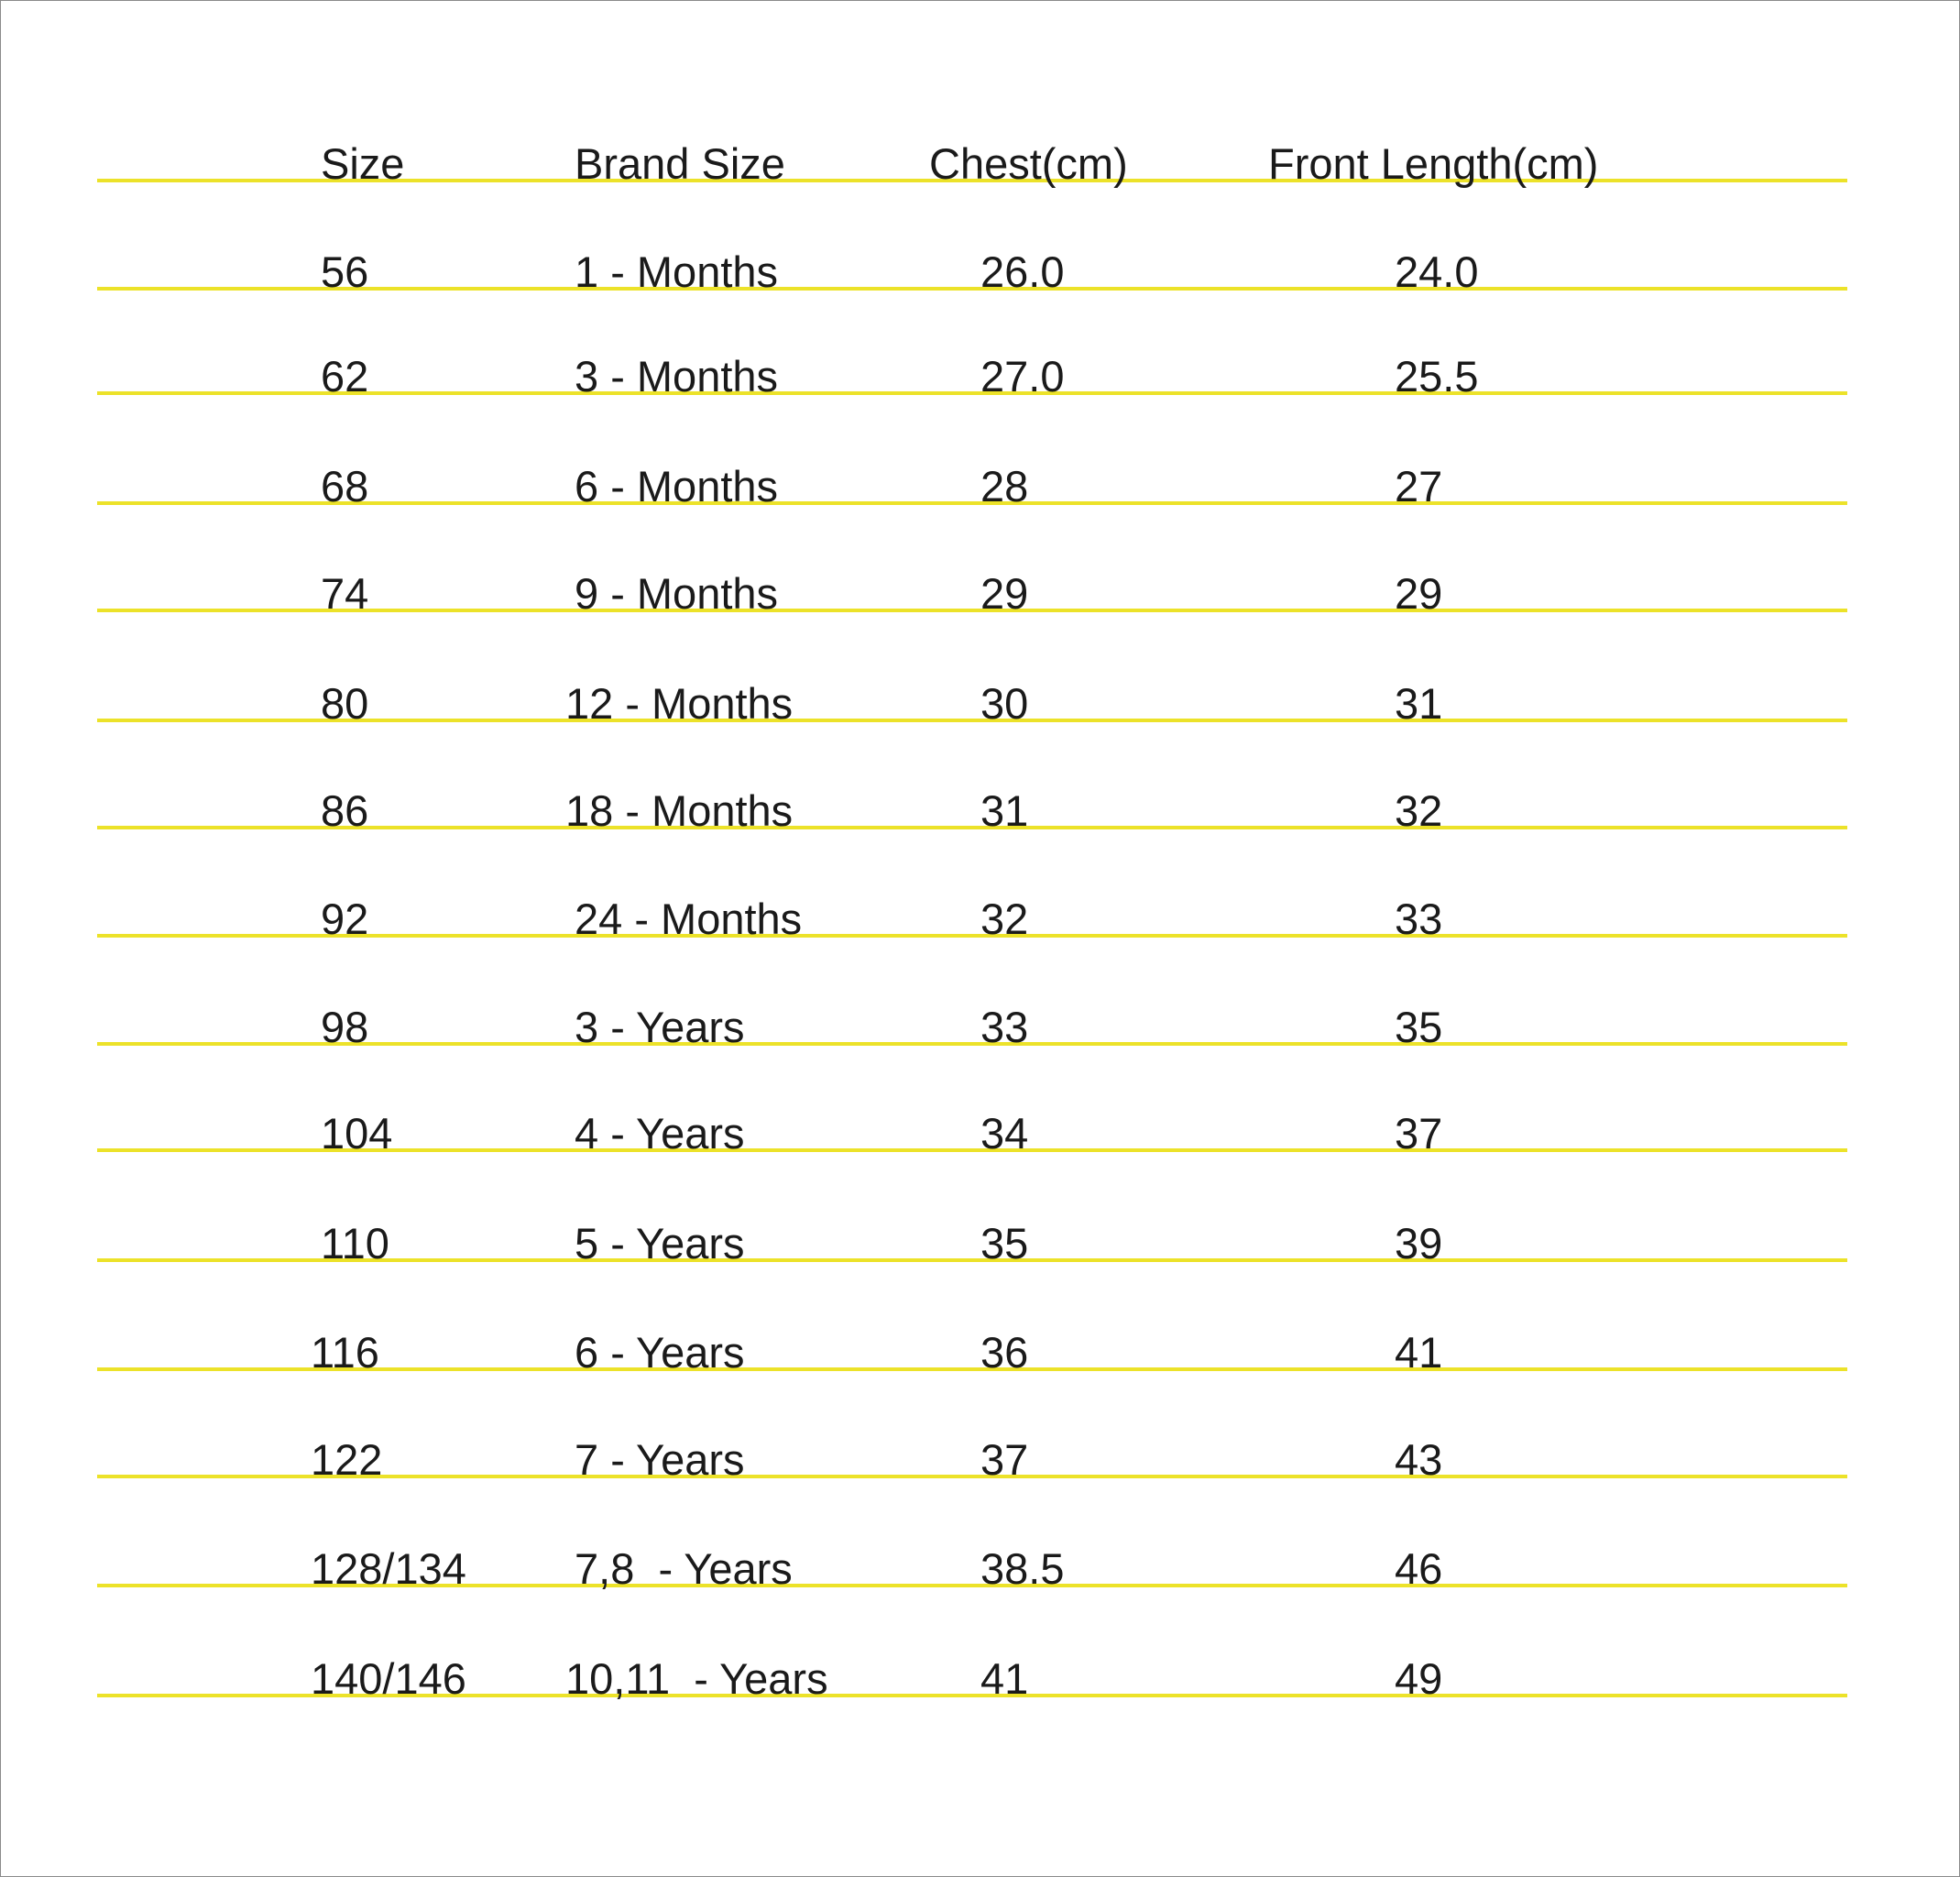 This screenshot has width=1960, height=1877. What do you see at coordinates (1419, 919) in the screenshot?
I see `cell-front-length: 33` at bounding box center [1419, 919].